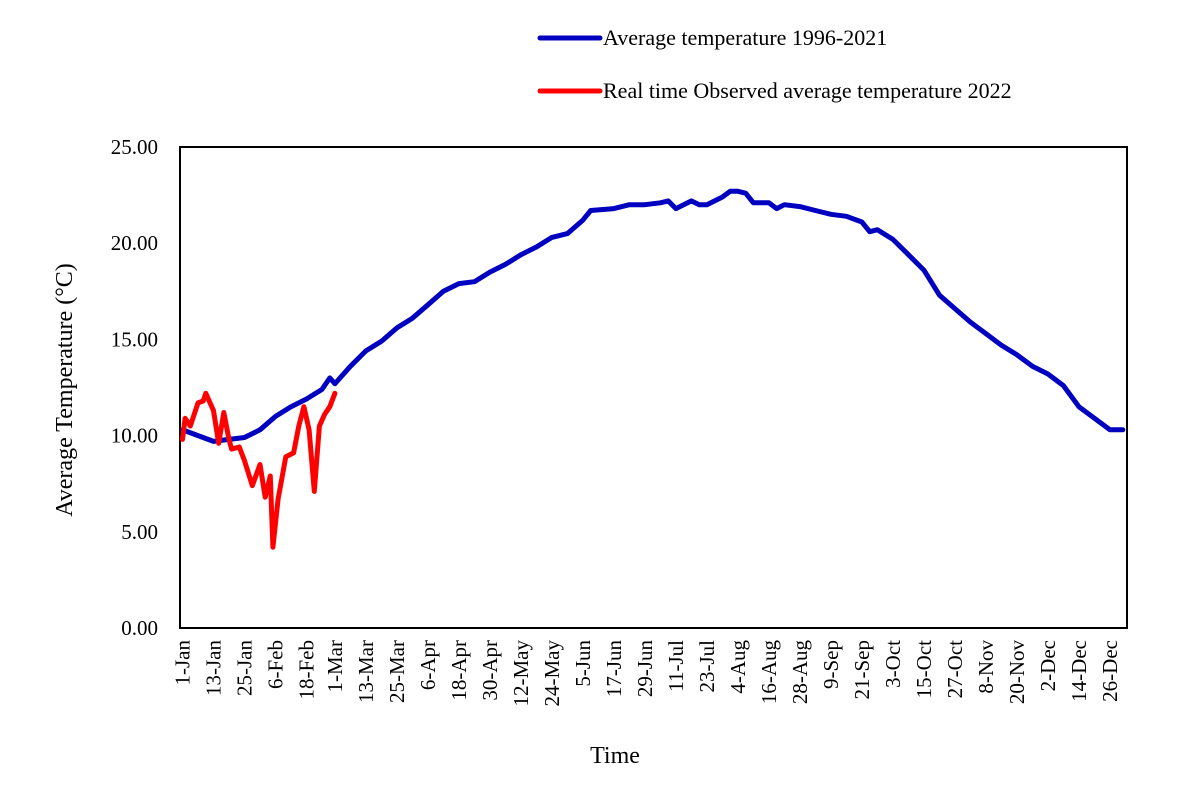 The height and width of the screenshot is (793, 1200). I want to click on legend-item: Average temperature 1996-2021, so click(712, 37).